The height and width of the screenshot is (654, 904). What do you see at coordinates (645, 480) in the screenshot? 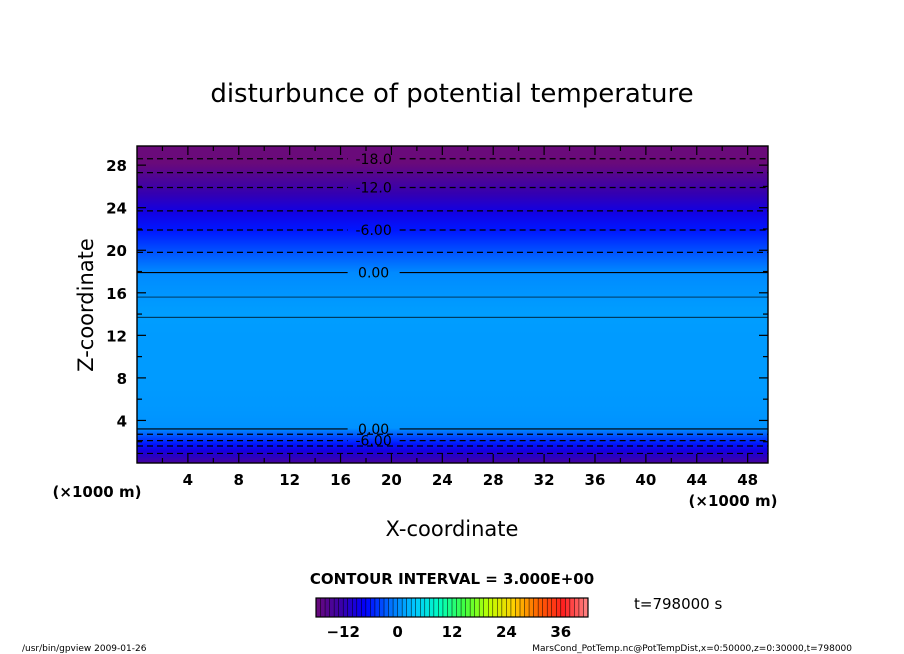
I see `x-tick-label-40: 40` at bounding box center [645, 480].